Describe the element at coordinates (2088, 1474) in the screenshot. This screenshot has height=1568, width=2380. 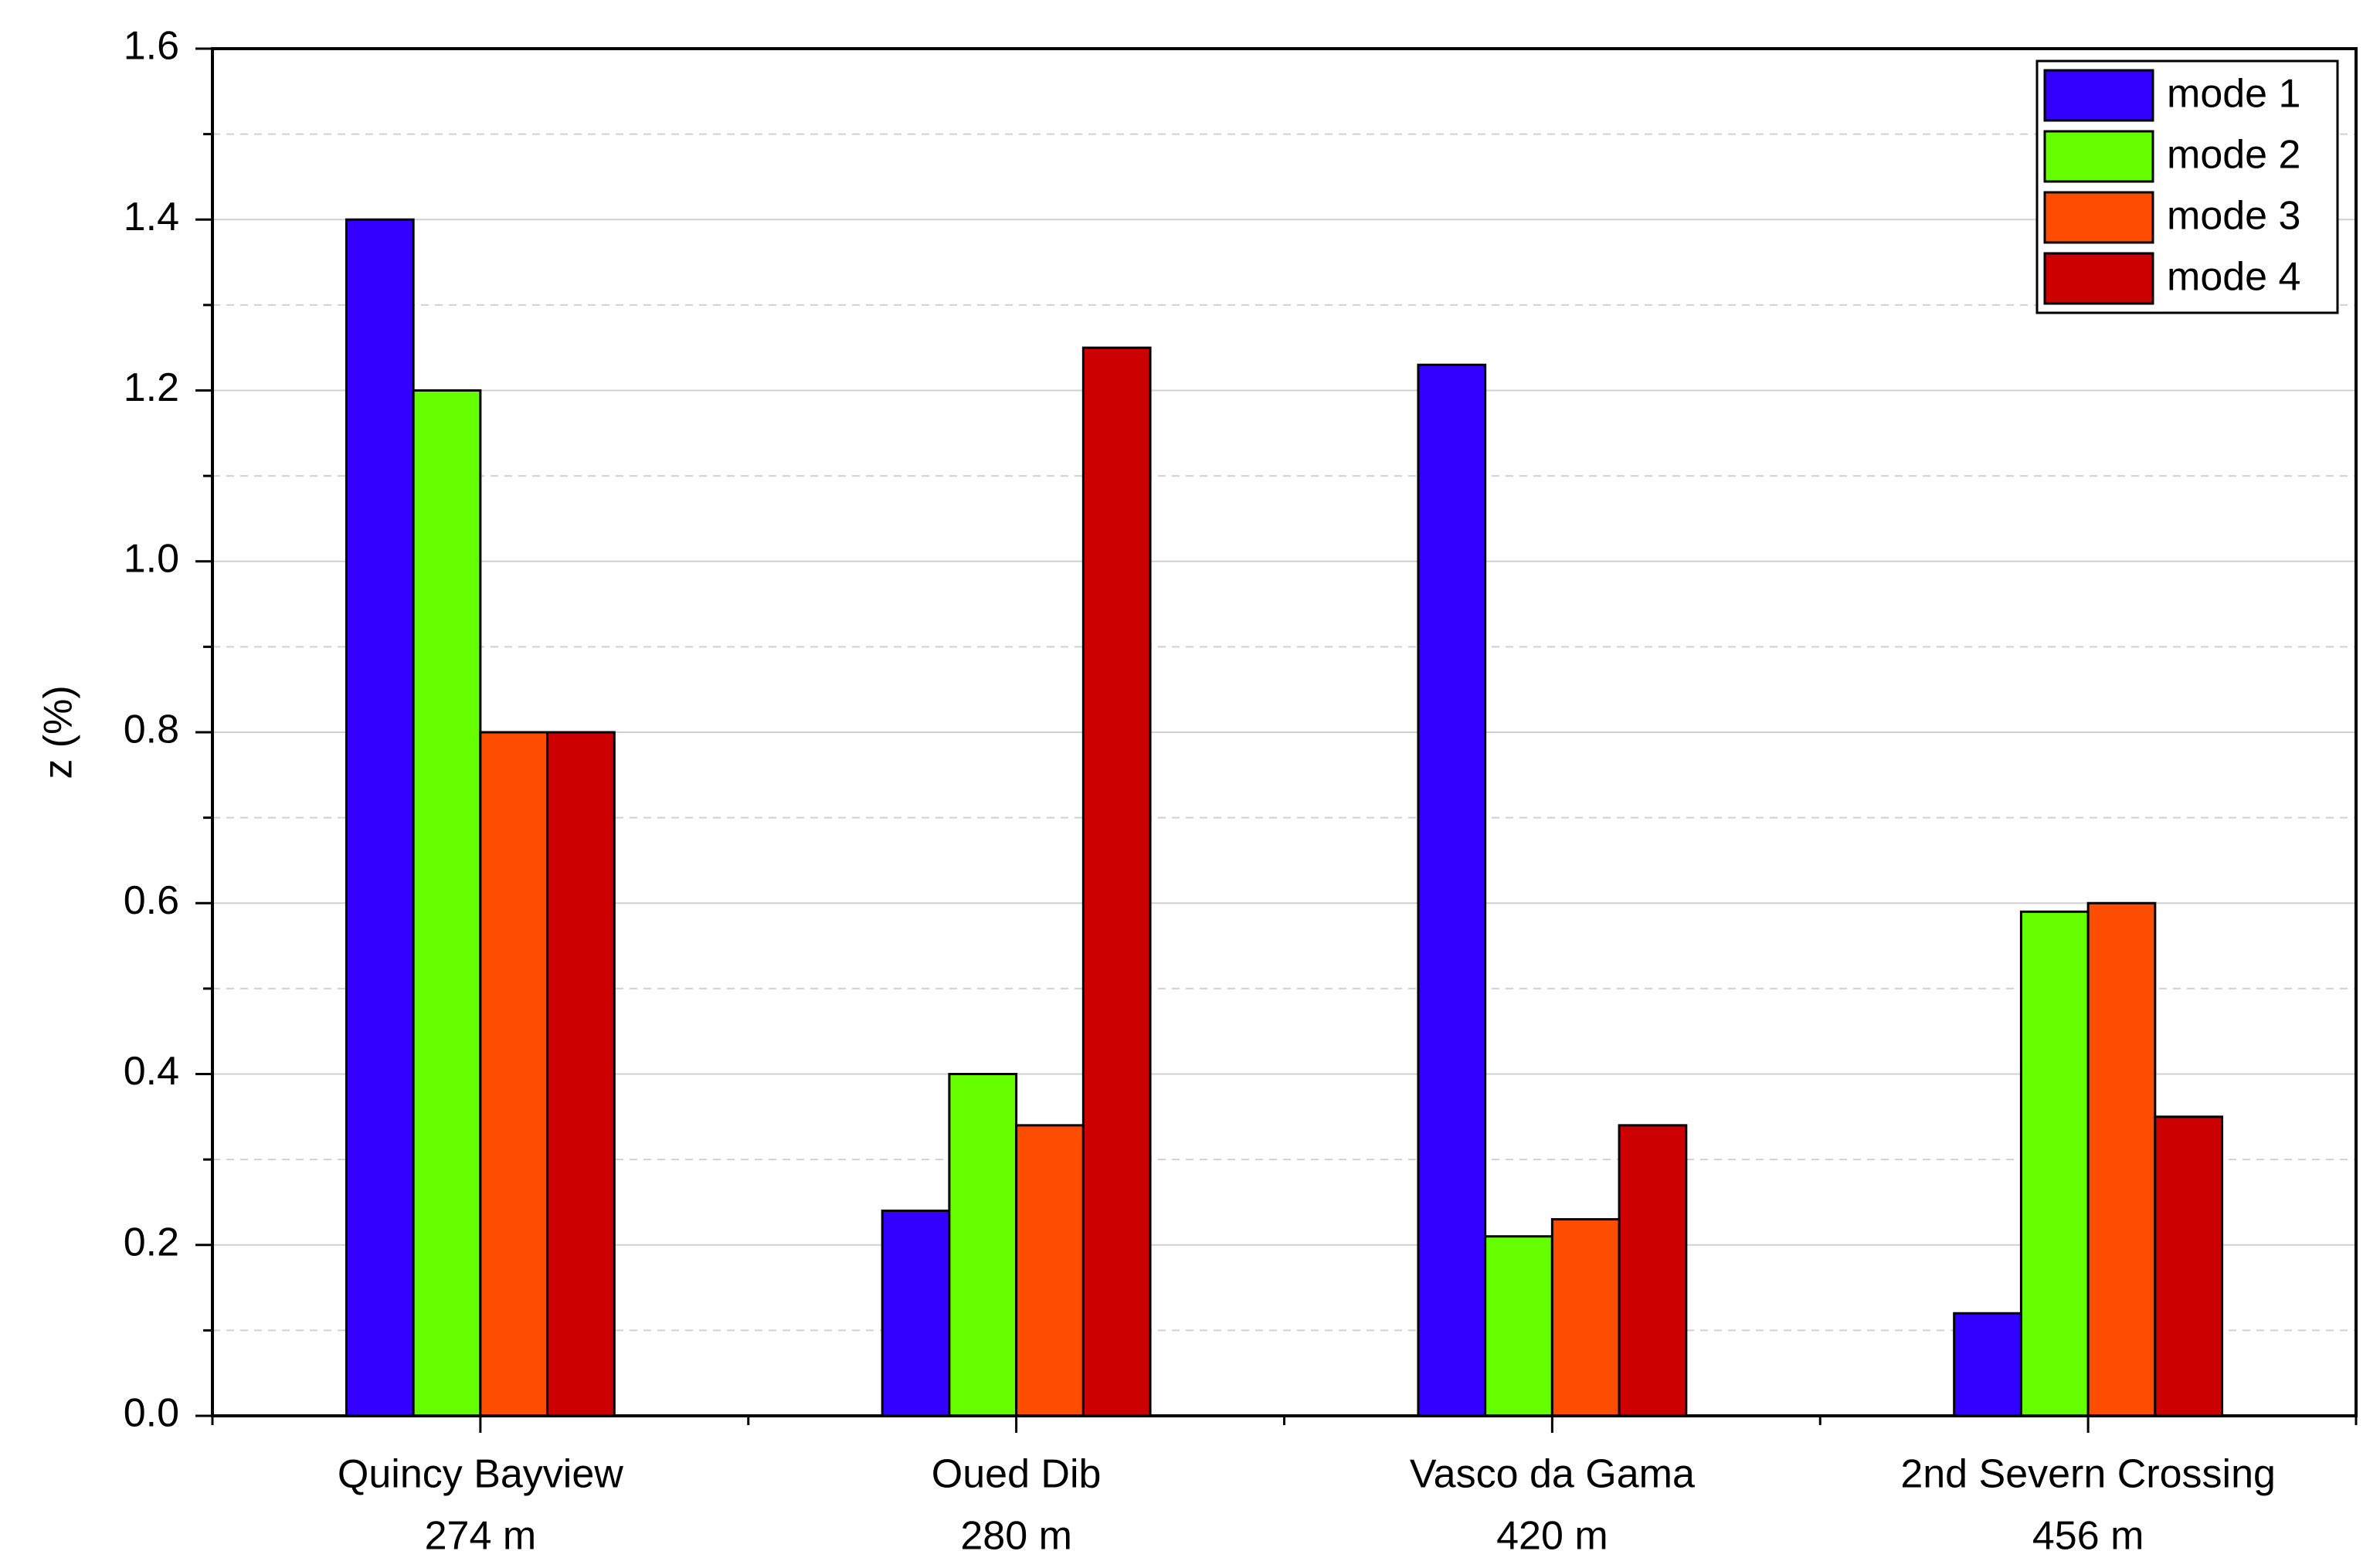
I see `x-tick-label: 2nd Severn Crossing` at that location.